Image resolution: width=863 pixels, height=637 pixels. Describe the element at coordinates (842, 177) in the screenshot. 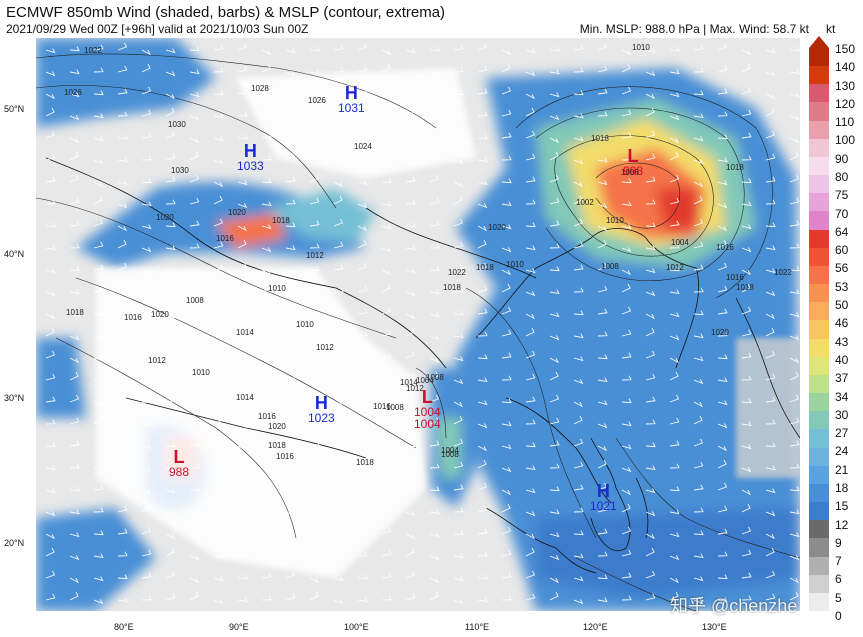

I see `colorbar-label: 80` at that location.